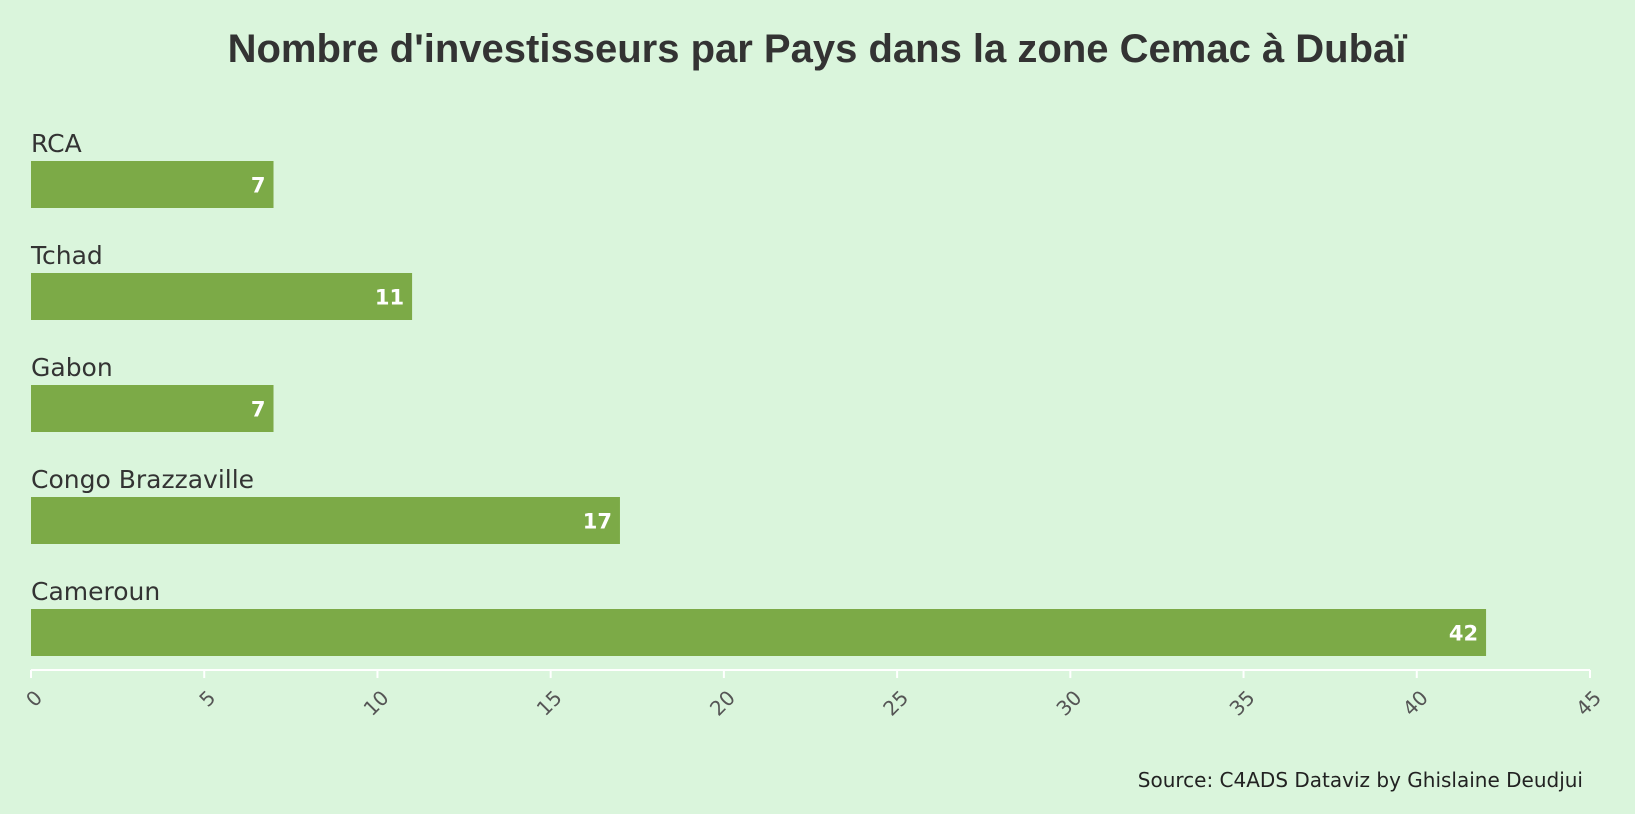 The height and width of the screenshot is (814, 1635). Describe the element at coordinates (95, 591) in the screenshot. I see `category-label: Cameroun` at that location.